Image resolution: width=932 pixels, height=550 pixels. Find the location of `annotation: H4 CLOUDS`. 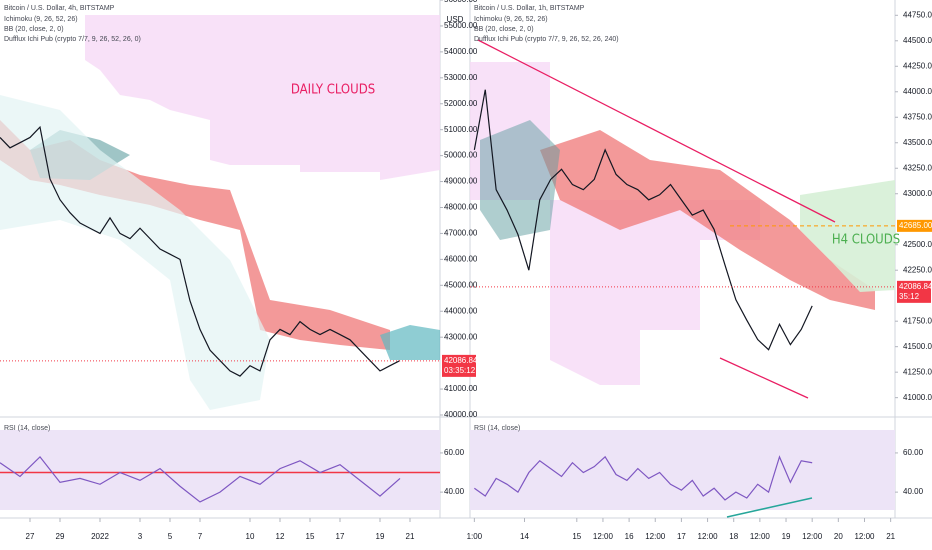

annotation: H4 CLOUDS is located at coordinates (866, 240).